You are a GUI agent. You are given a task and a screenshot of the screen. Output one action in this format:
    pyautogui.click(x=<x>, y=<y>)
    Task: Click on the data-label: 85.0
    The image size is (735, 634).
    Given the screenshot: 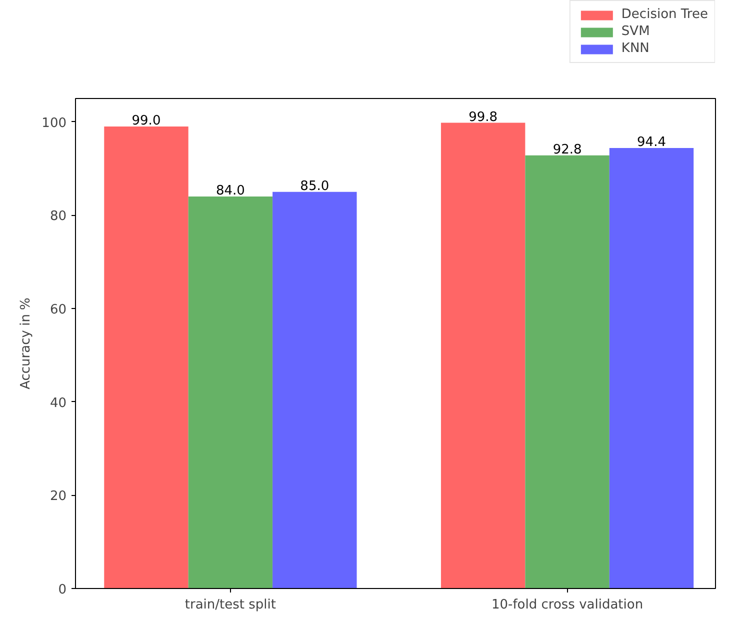 What is the action you would take?
    pyautogui.click(x=315, y=186)
    